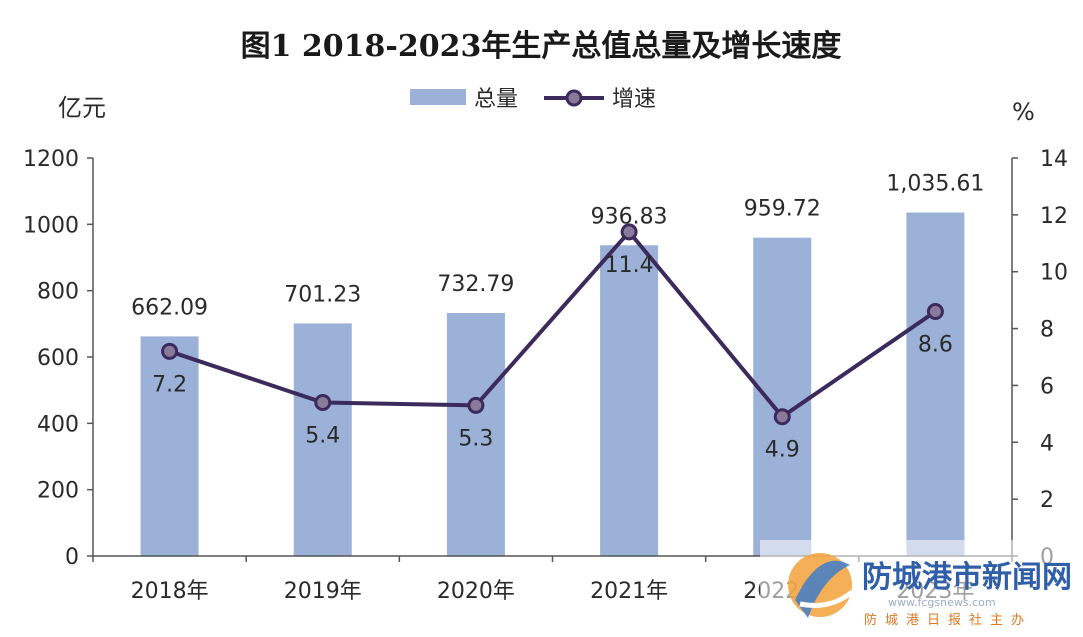 The image size is (1083, 637). I want to click on left-tick-label: 400, so click(58, 424).